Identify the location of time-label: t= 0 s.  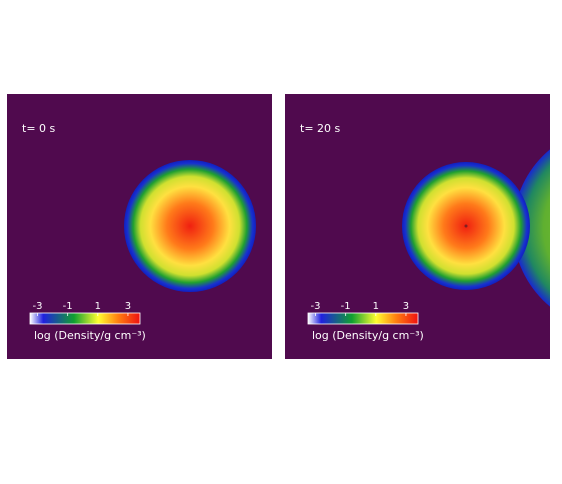
(39, 128).